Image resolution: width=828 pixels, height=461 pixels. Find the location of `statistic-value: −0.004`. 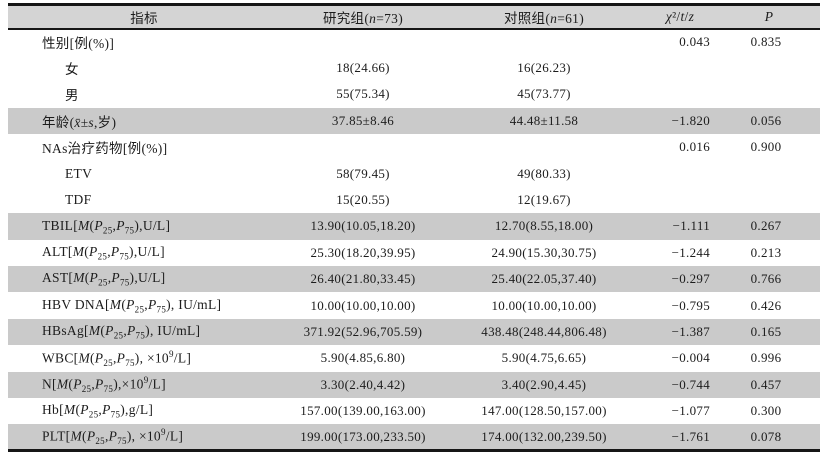

statistic-value: −0.004 is located at coordinates (690, 358).